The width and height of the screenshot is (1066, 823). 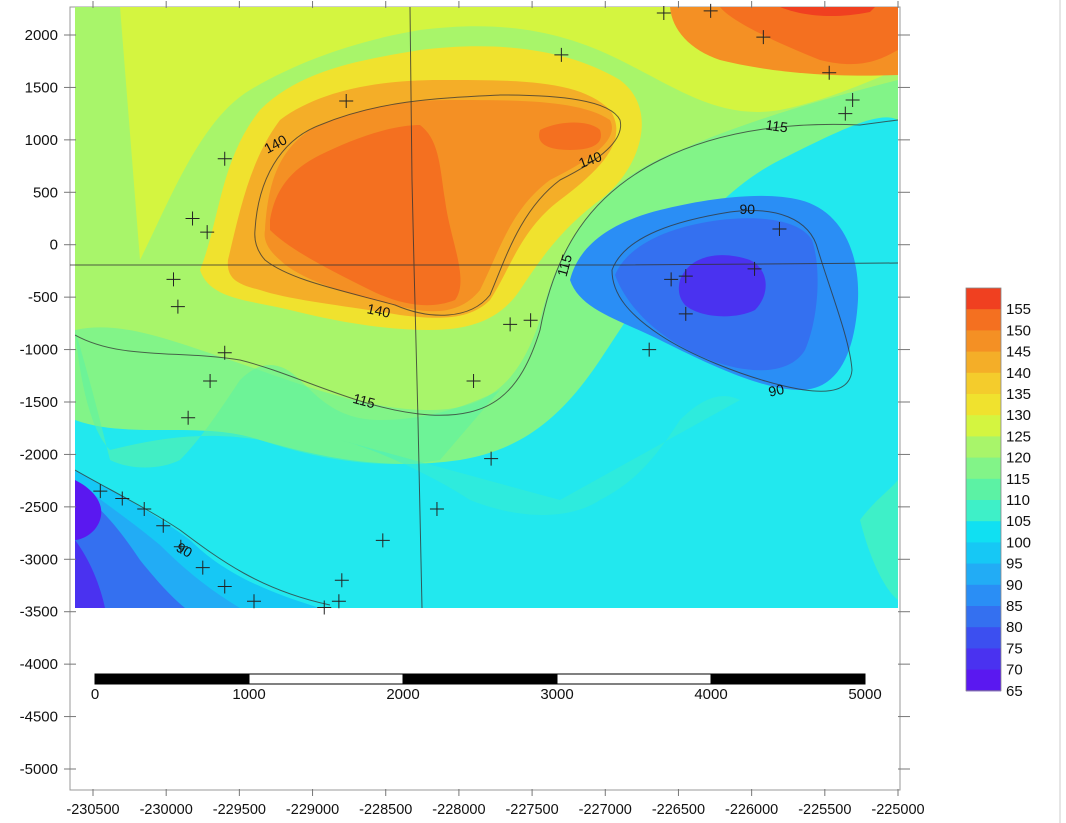 I want to click on x-tick-label: -229000, so click(x=312, y=810).